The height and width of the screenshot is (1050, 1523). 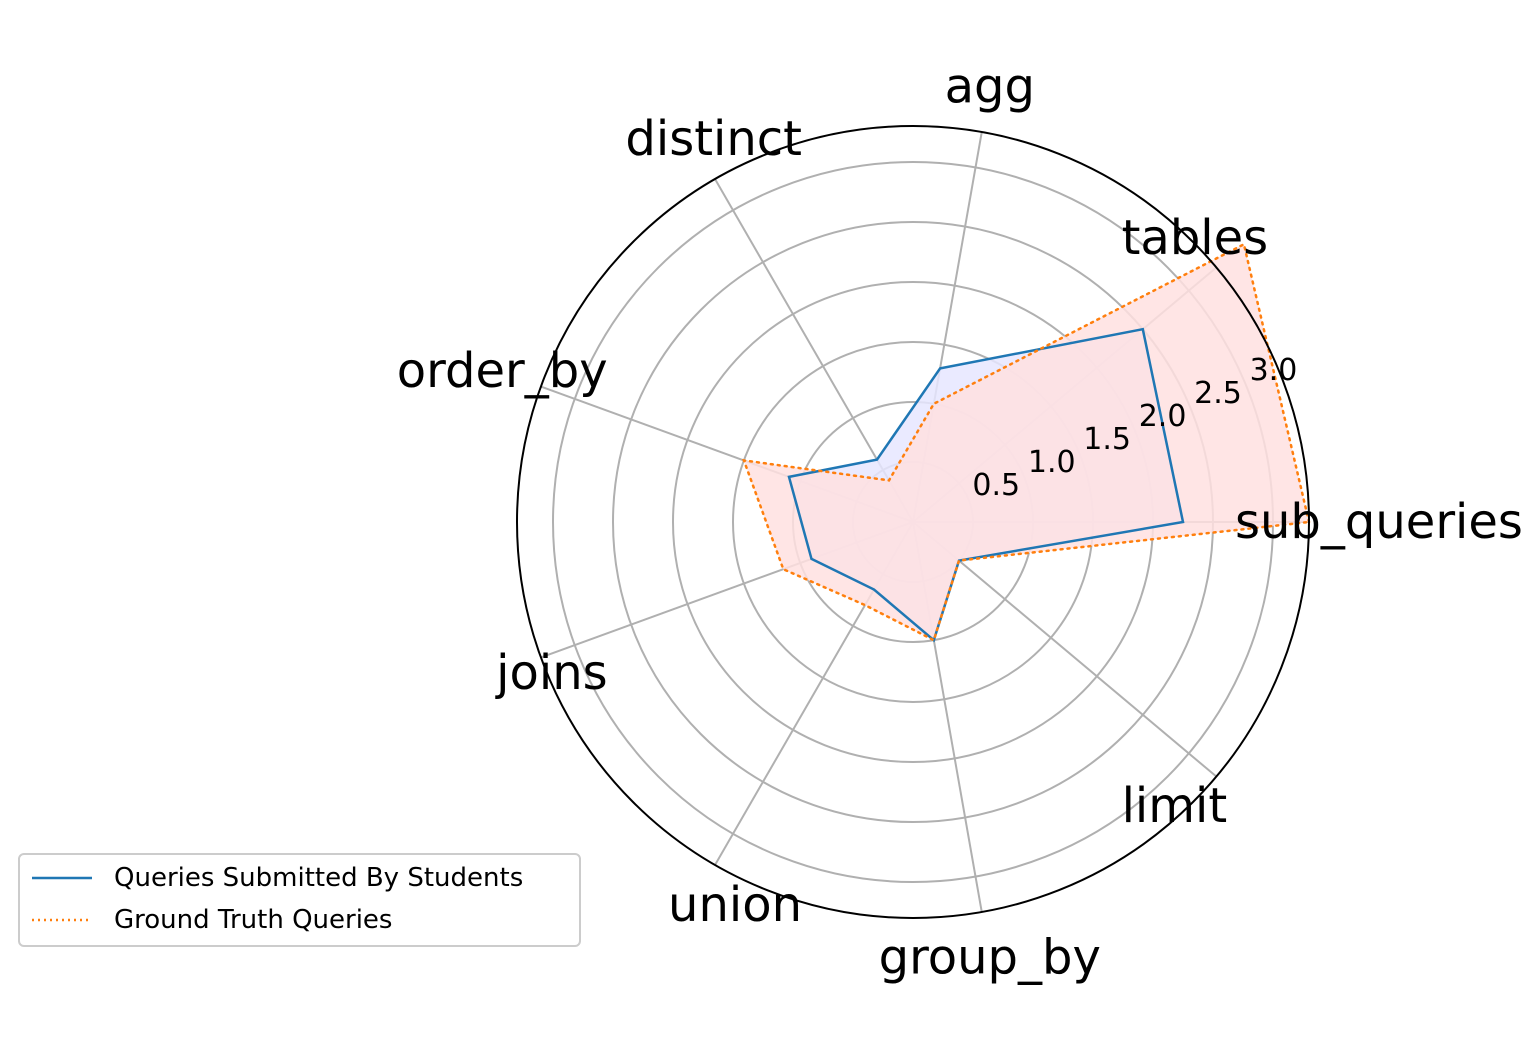 What do you see at coordinates (1107, 439) in the screenshot?
I see `radial-tick-label: 1.5` at bounding box center [1107, 439].